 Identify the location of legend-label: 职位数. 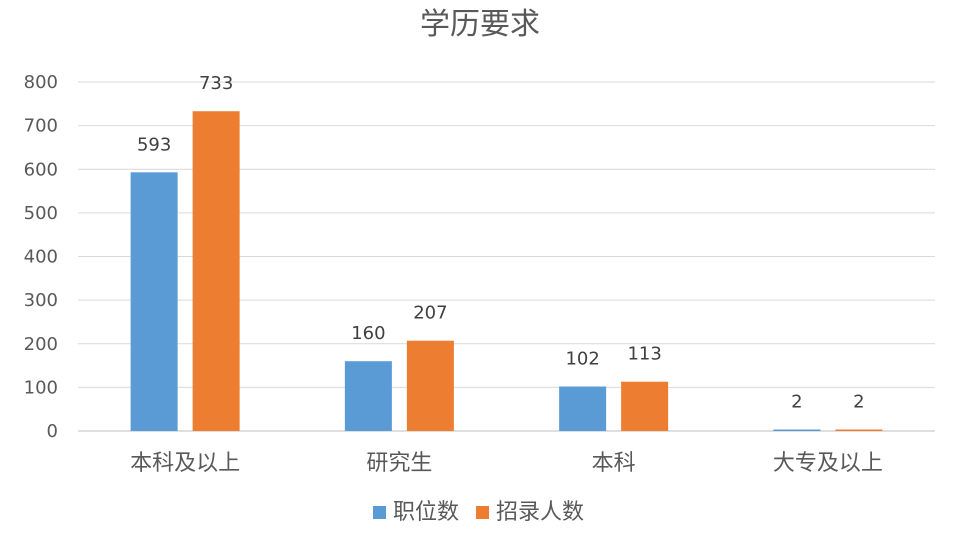
(426, 512).